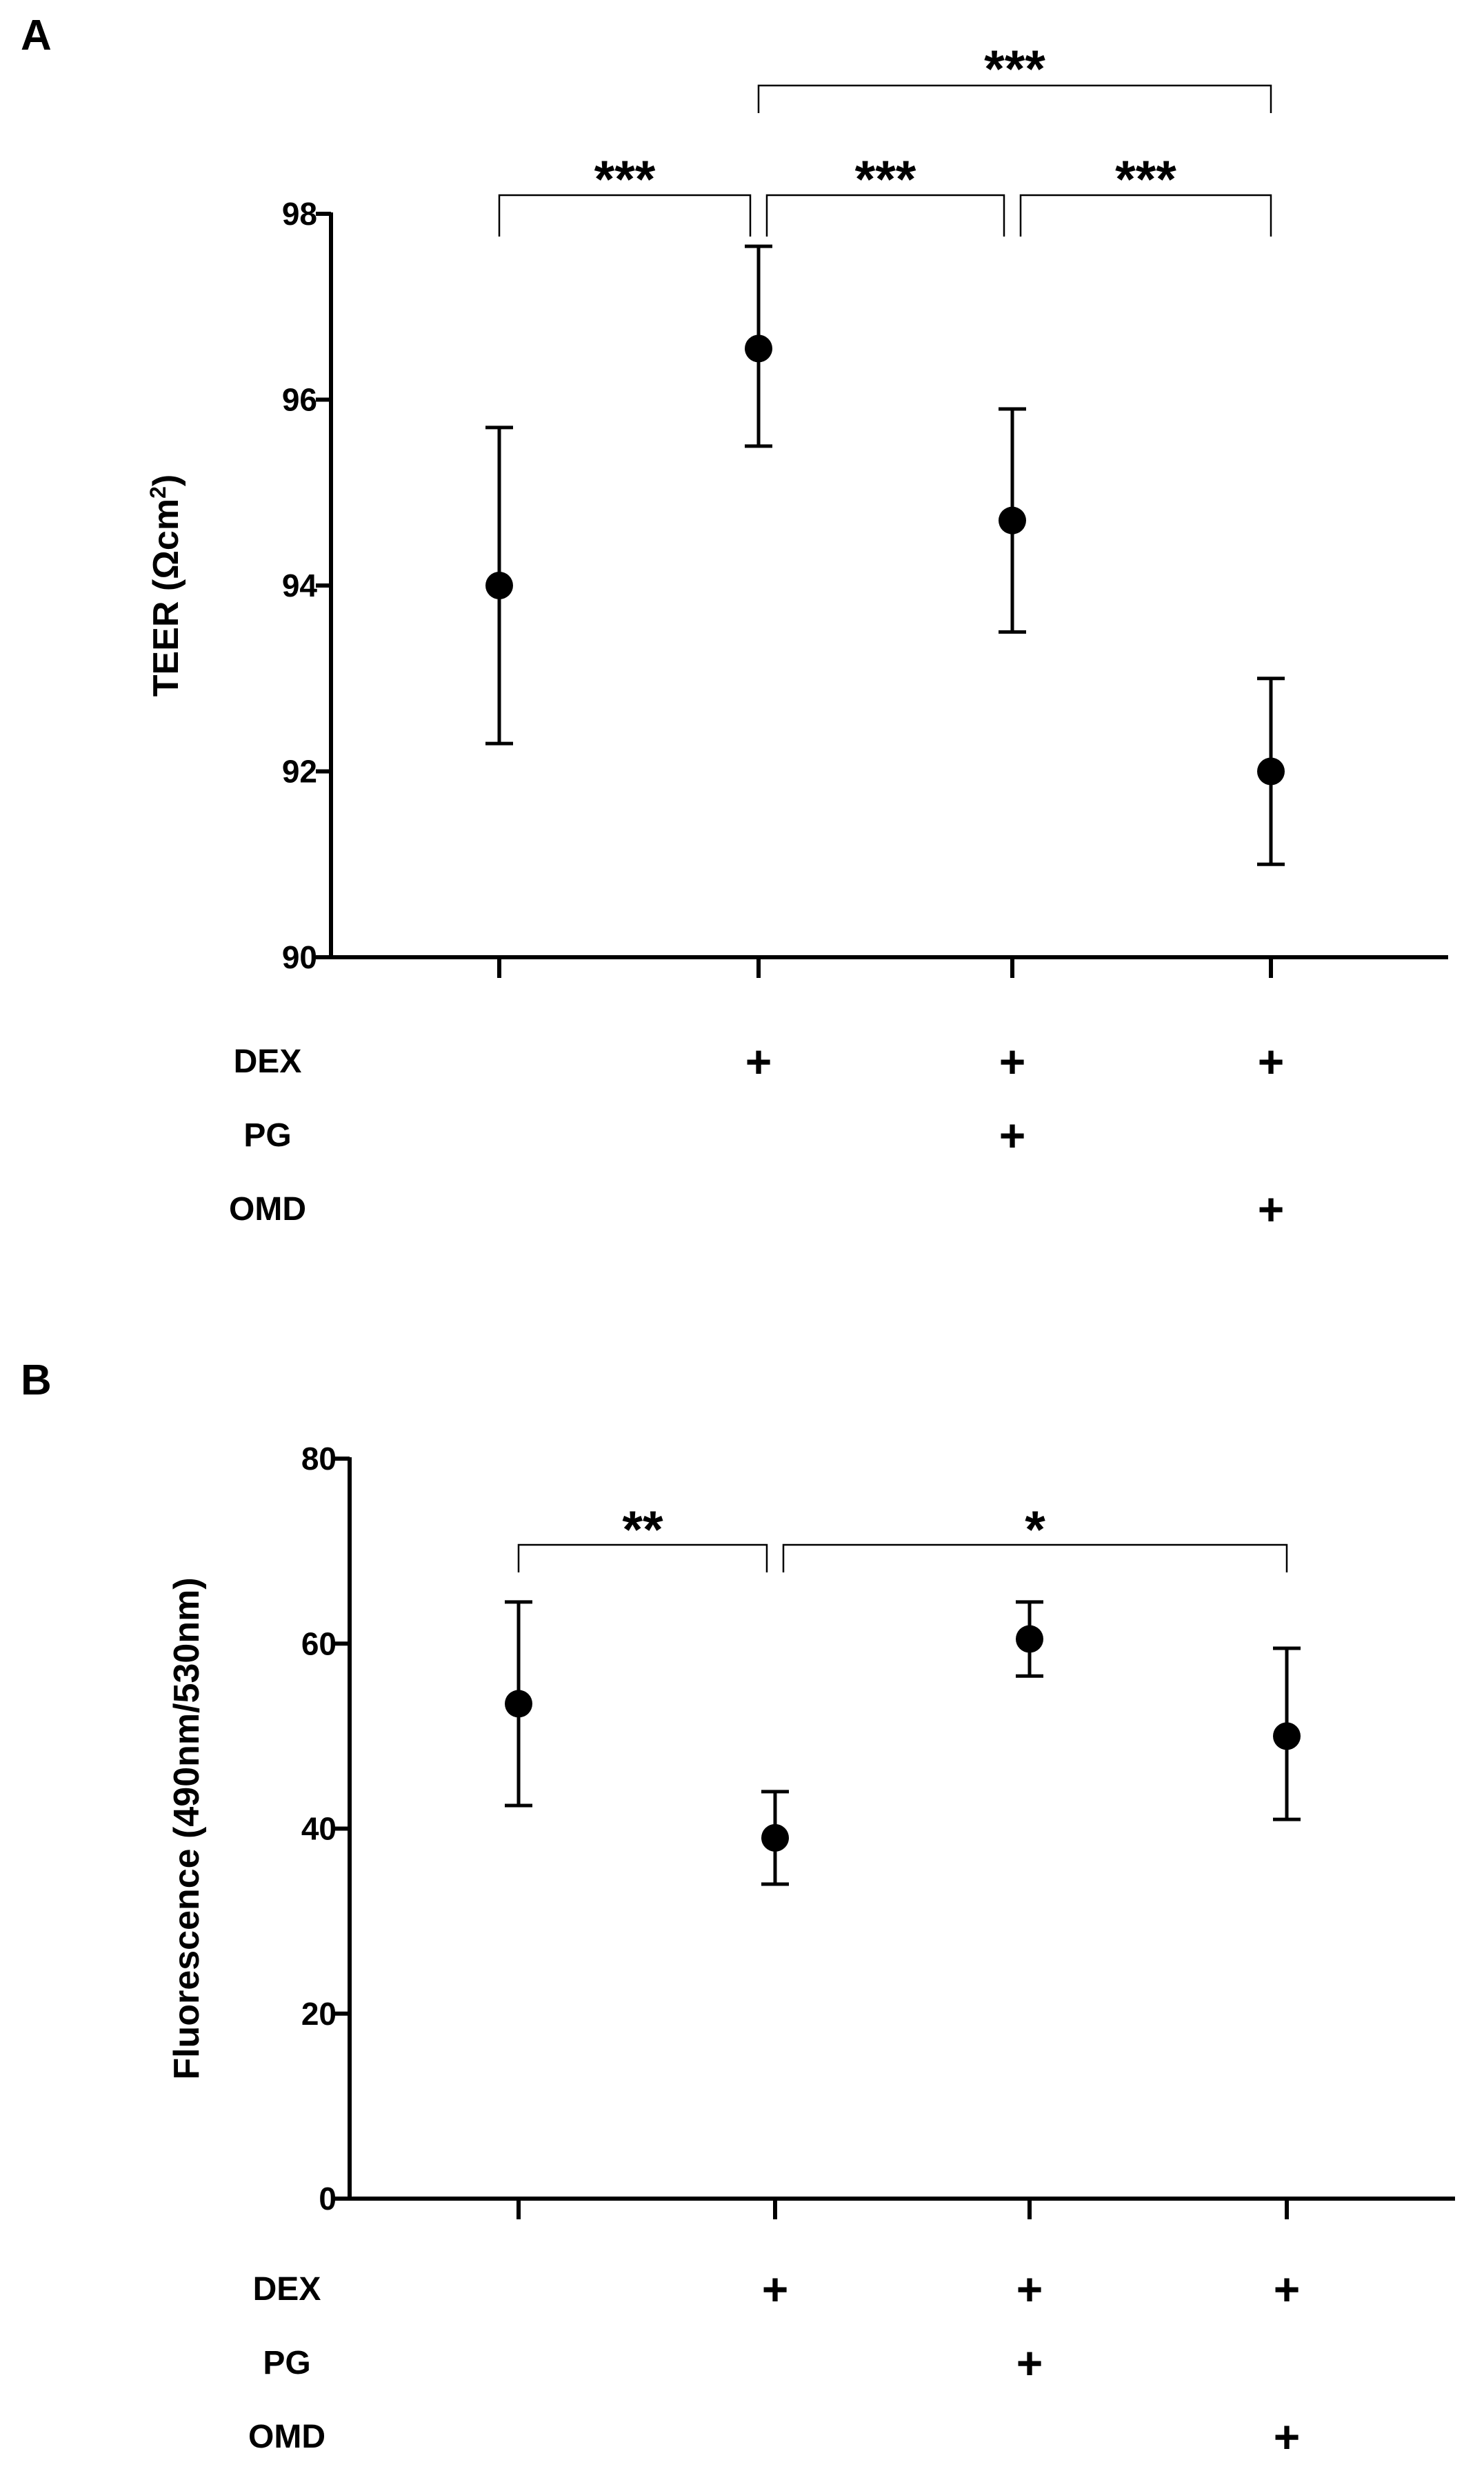  What do you see at coordinates (267, 1135) in the screenshot?
I see `panel-a-treatment-label-pg: PG` at bounding box center [267, 1135].